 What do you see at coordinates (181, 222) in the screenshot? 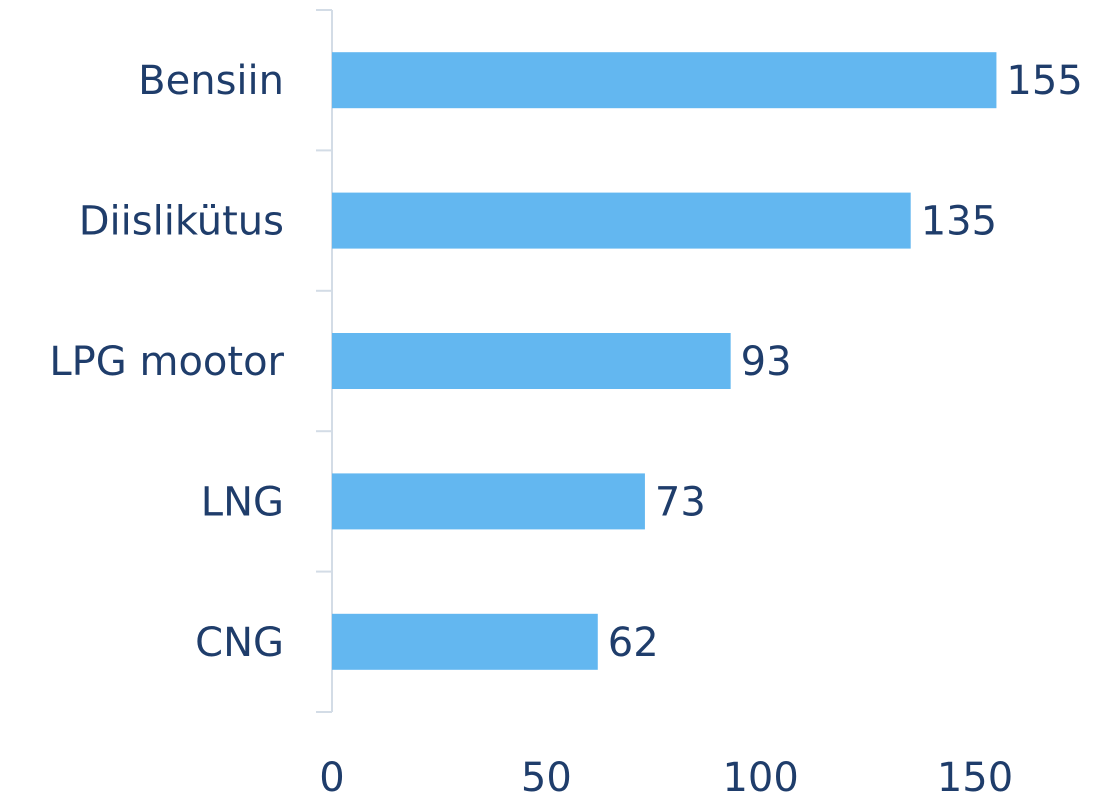
I see `y-tick-label: Diislikütus` at bounding box center [181, 222].